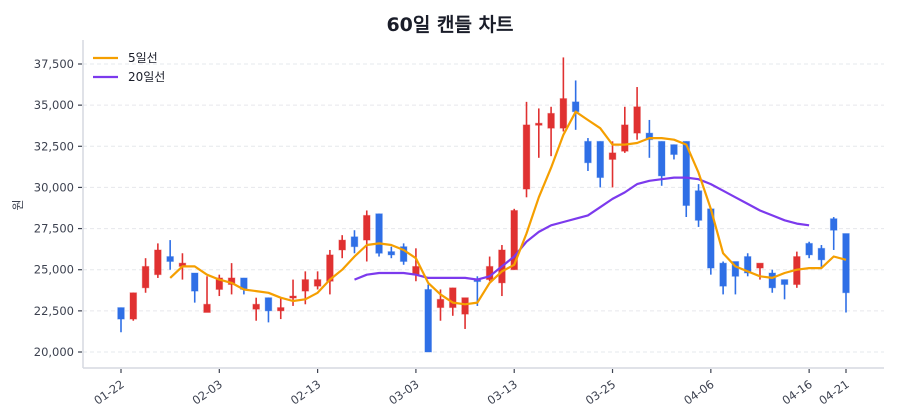  I want to click on legend-label: 5일선, so click(143, 58).